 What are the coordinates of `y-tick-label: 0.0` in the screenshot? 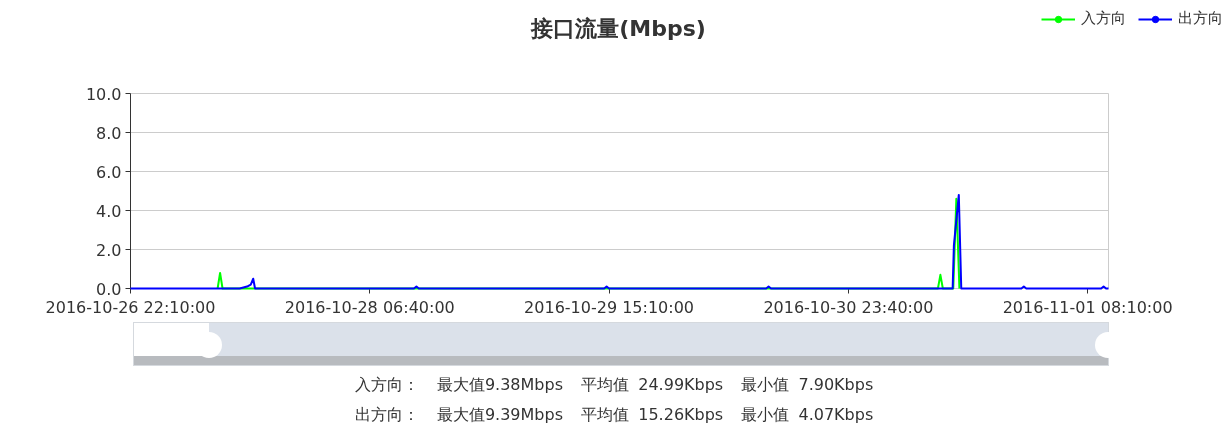 It's located at (109, 289).